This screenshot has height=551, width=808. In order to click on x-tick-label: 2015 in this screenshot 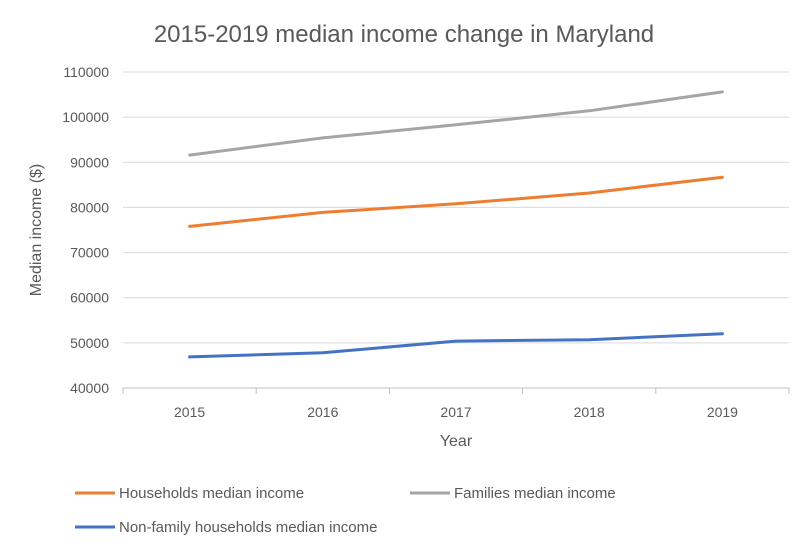, I will do `click(189, 412)`.